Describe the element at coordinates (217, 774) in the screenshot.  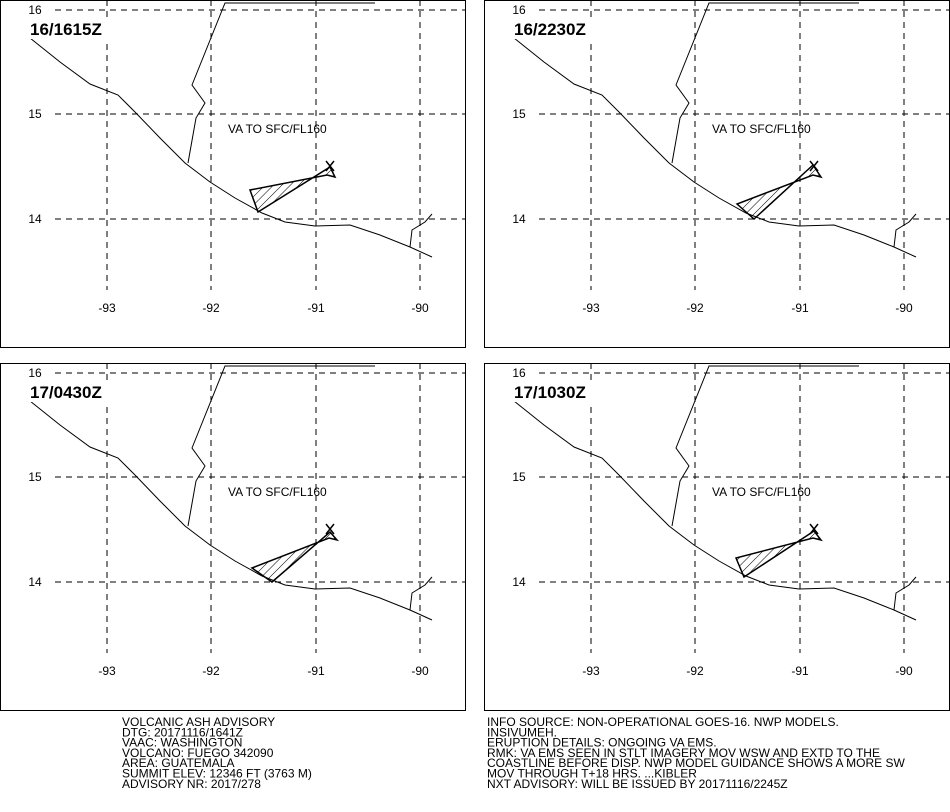
I see `advisory-line: SUMMIT ELEV: 12346 FT (3763 M)` at that location.